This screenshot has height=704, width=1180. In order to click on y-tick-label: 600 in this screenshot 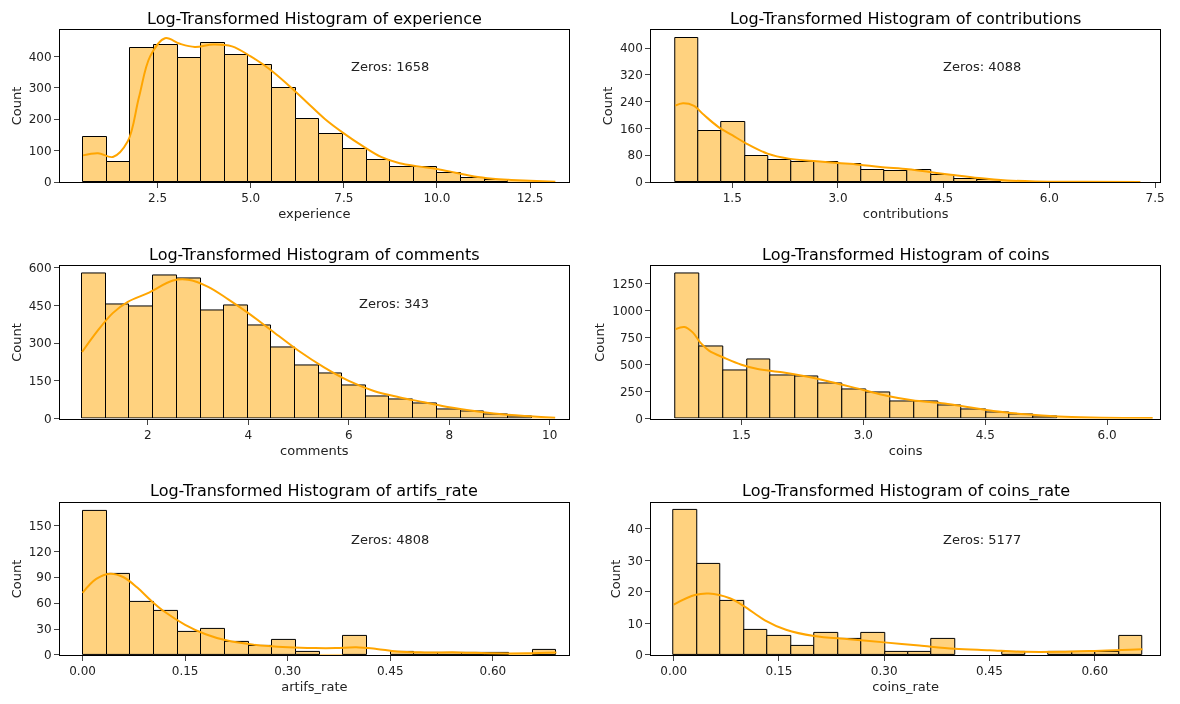, I will do `click(40, 268)`.